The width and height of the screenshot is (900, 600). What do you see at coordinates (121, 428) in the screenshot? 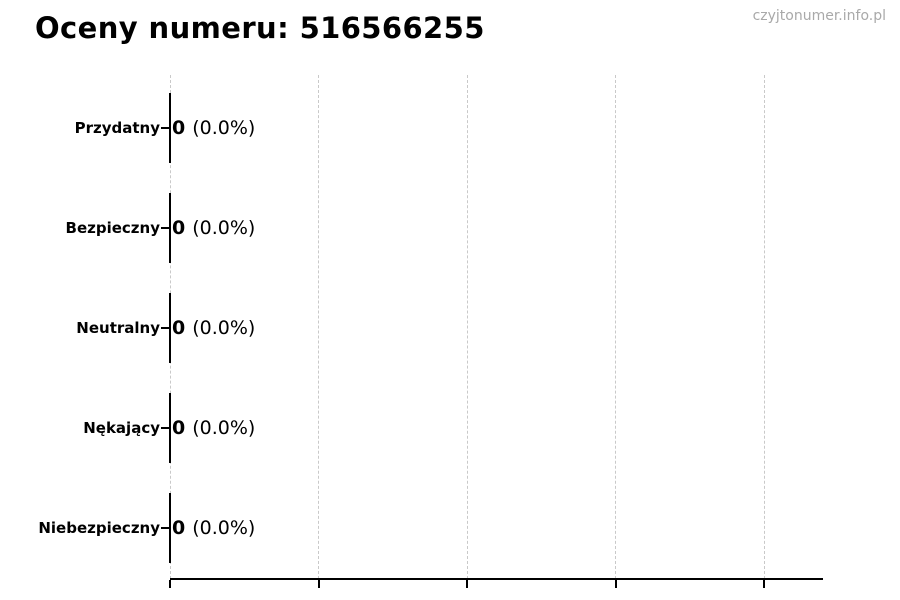
I see `category-label: Nękający` at bounding box center [121, 428].